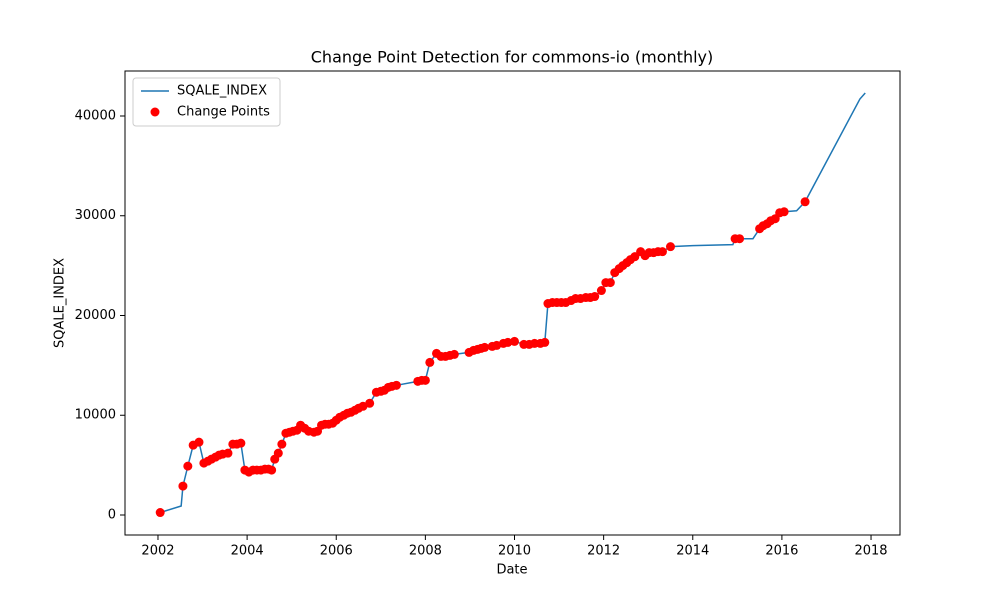 This screenshot has height=600, width=1000. Describe the element at coordinates (60, 303) in the screenshot. I see `y-axis-label: SQALE_INDEX` at that location.